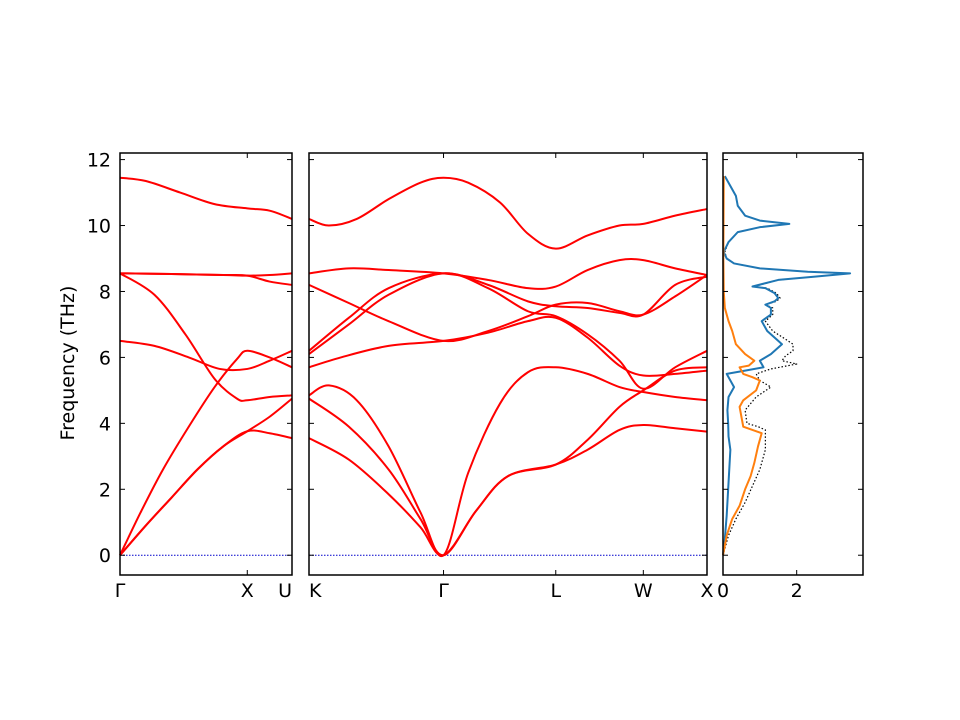 The width and height of the screenshot is (960, 720). Describe the element at coordinates (742, 366) in the screenshot. I see `dos-line-orange` at that location.